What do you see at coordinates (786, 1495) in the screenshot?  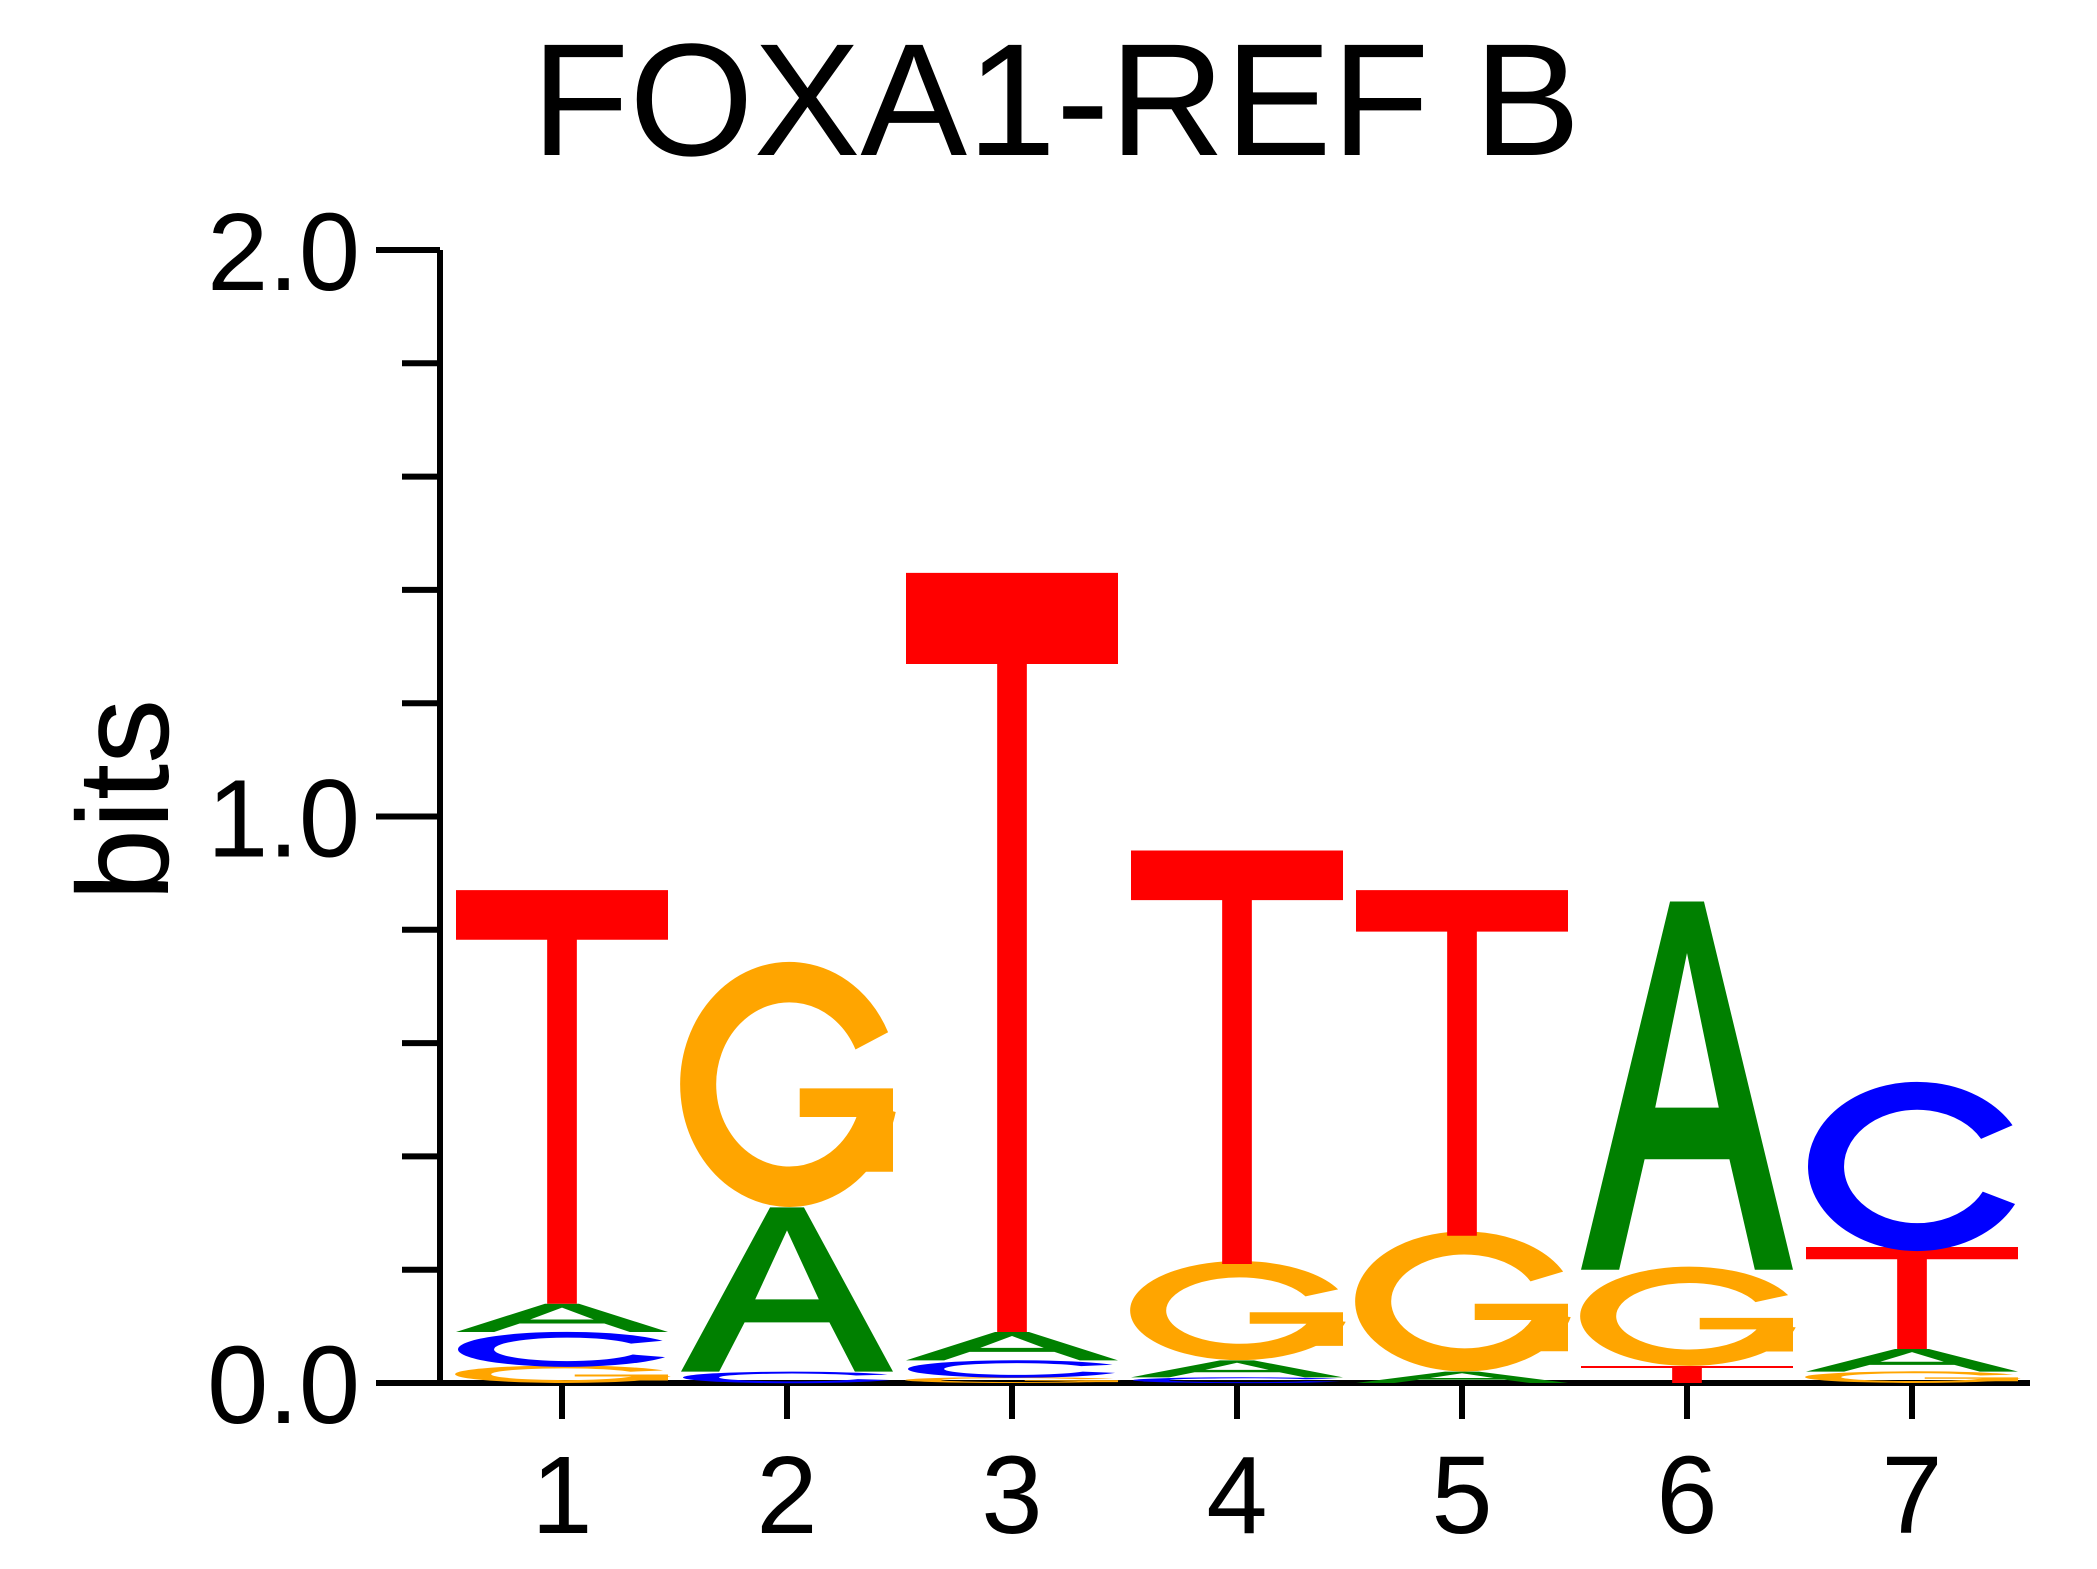 I see `x-tick-label: 2` at bounding box center [786, 1495].